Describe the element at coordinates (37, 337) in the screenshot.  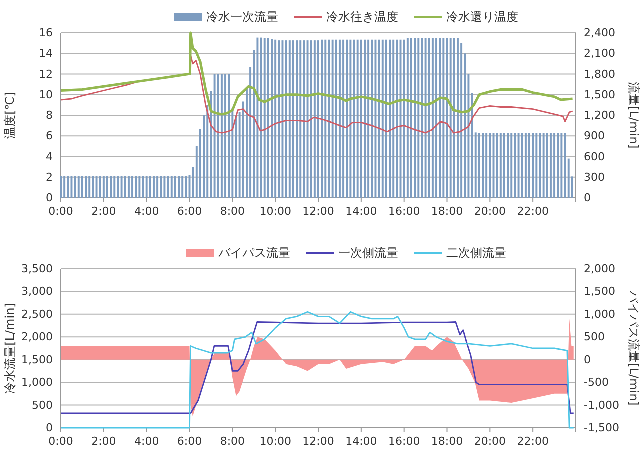
I see `y-tick-label: 2,000` at that location.